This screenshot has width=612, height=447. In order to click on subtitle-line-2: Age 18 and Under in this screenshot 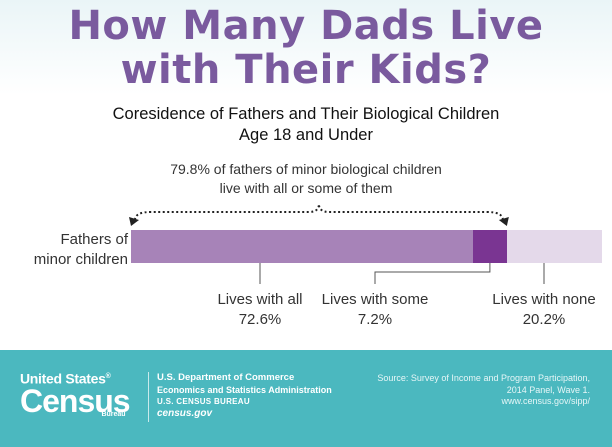, I will do `click(306, 135)`.